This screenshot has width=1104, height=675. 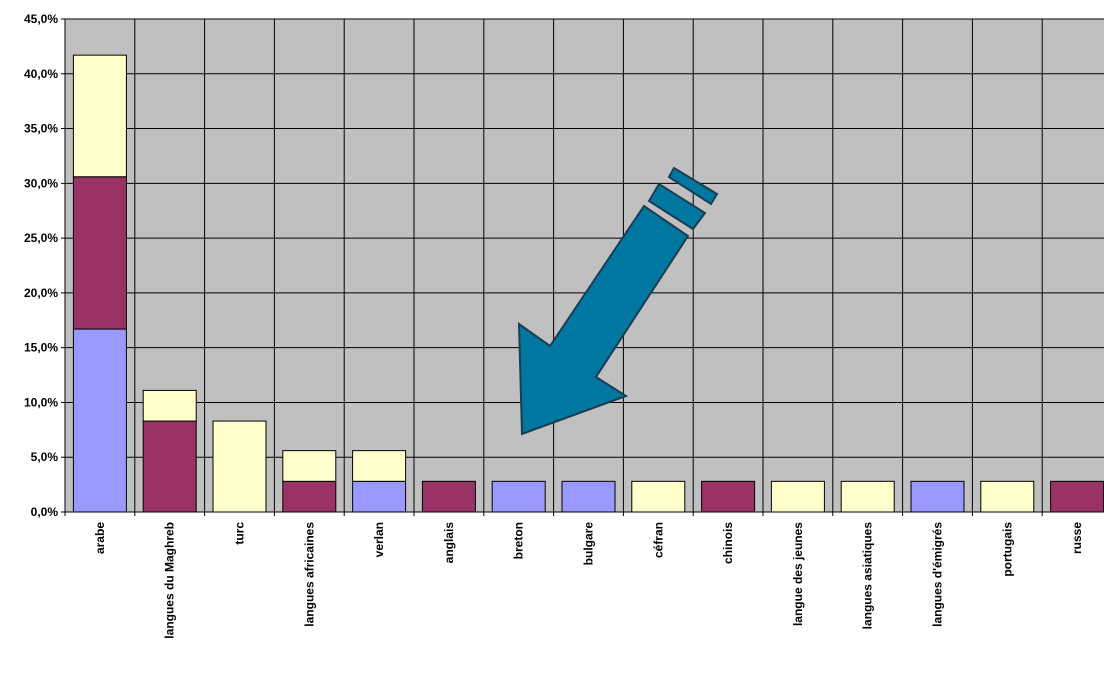 I want to click on arrow-annotation, so click(x=618, y=301).